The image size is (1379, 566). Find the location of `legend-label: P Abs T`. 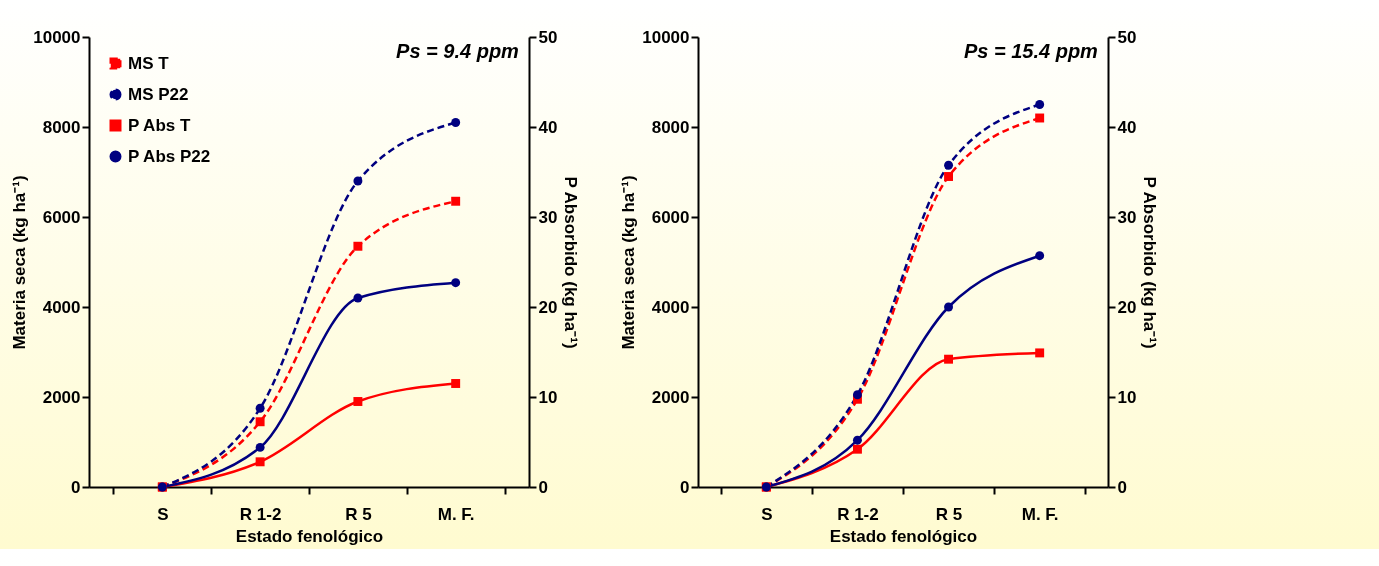

legend-label: P Abs T is located at coordinates (159, 125).